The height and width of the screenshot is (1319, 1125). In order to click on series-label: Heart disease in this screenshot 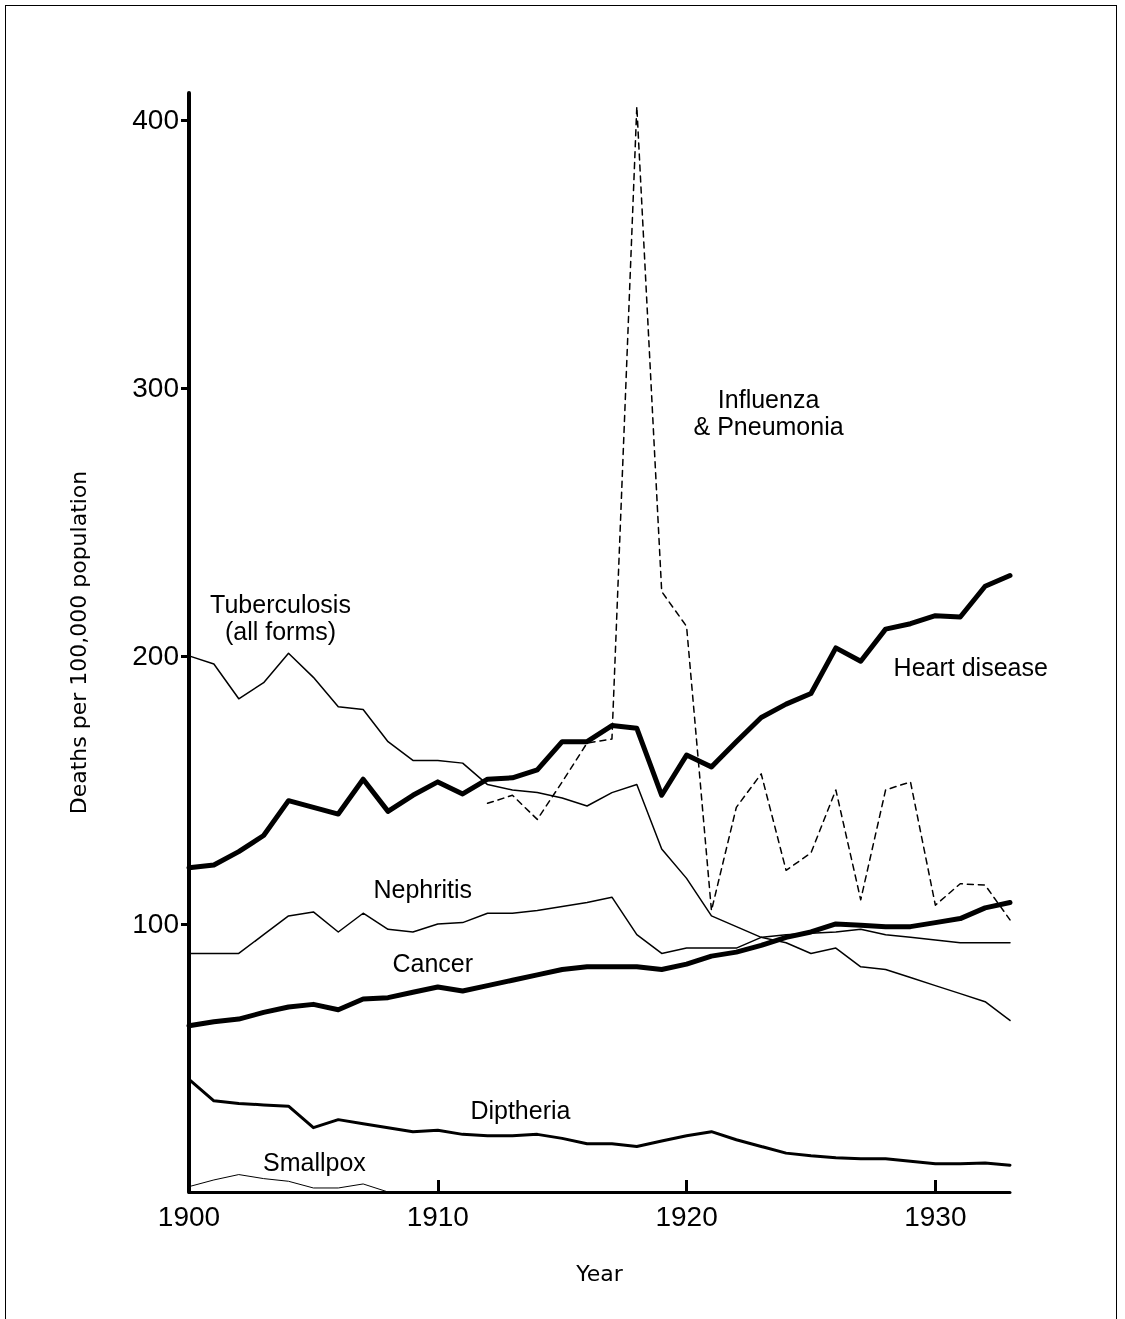, I will do `click(970, 667)`.